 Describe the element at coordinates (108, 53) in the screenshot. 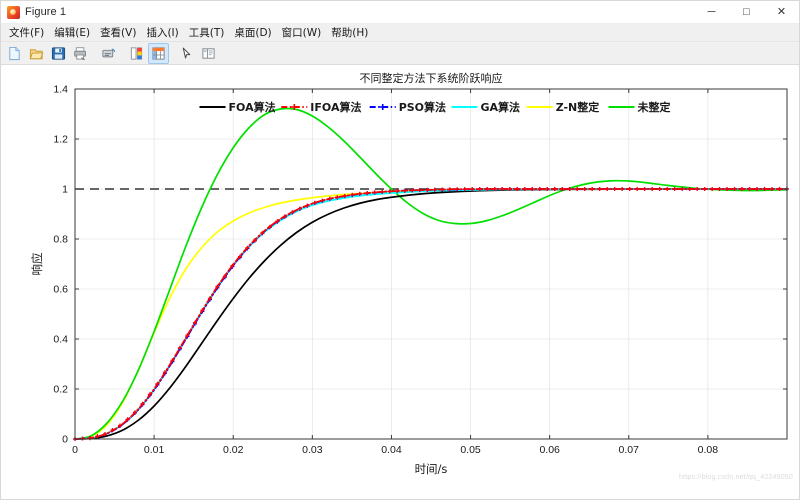

I see `link-plot-icon` at that location.